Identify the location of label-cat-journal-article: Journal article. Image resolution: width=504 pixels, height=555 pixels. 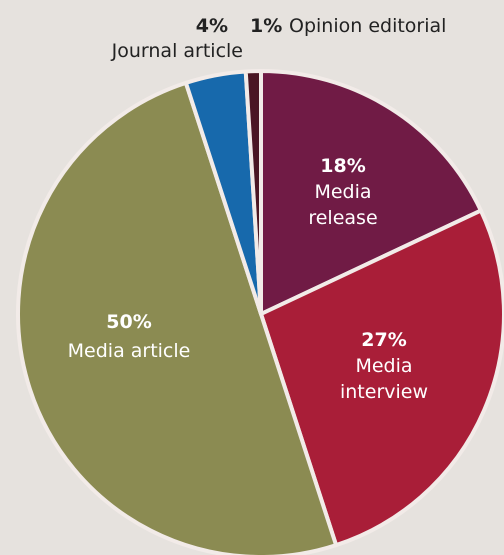
(177, 51).